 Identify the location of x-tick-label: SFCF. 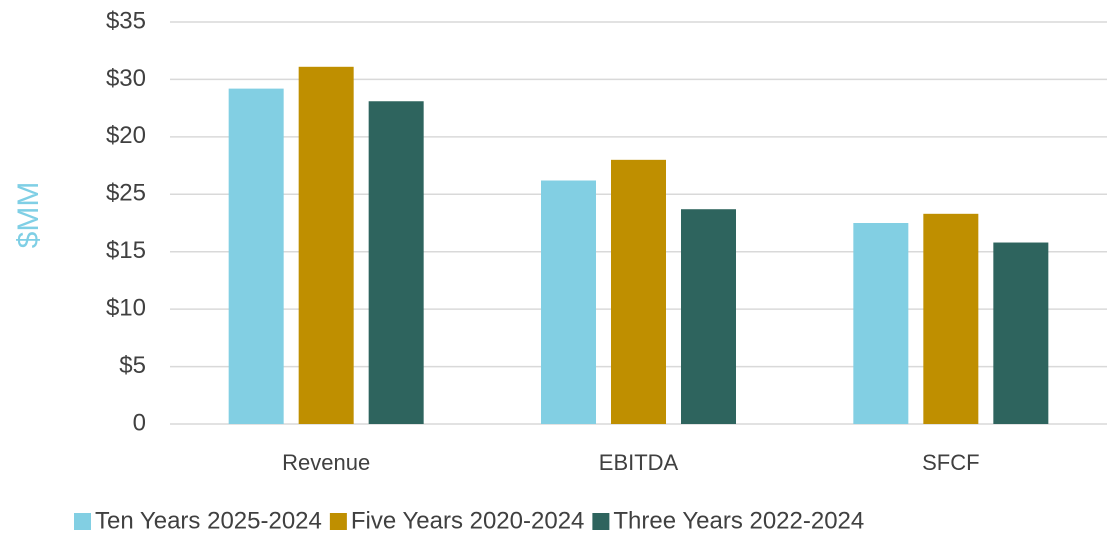
(950, 462).